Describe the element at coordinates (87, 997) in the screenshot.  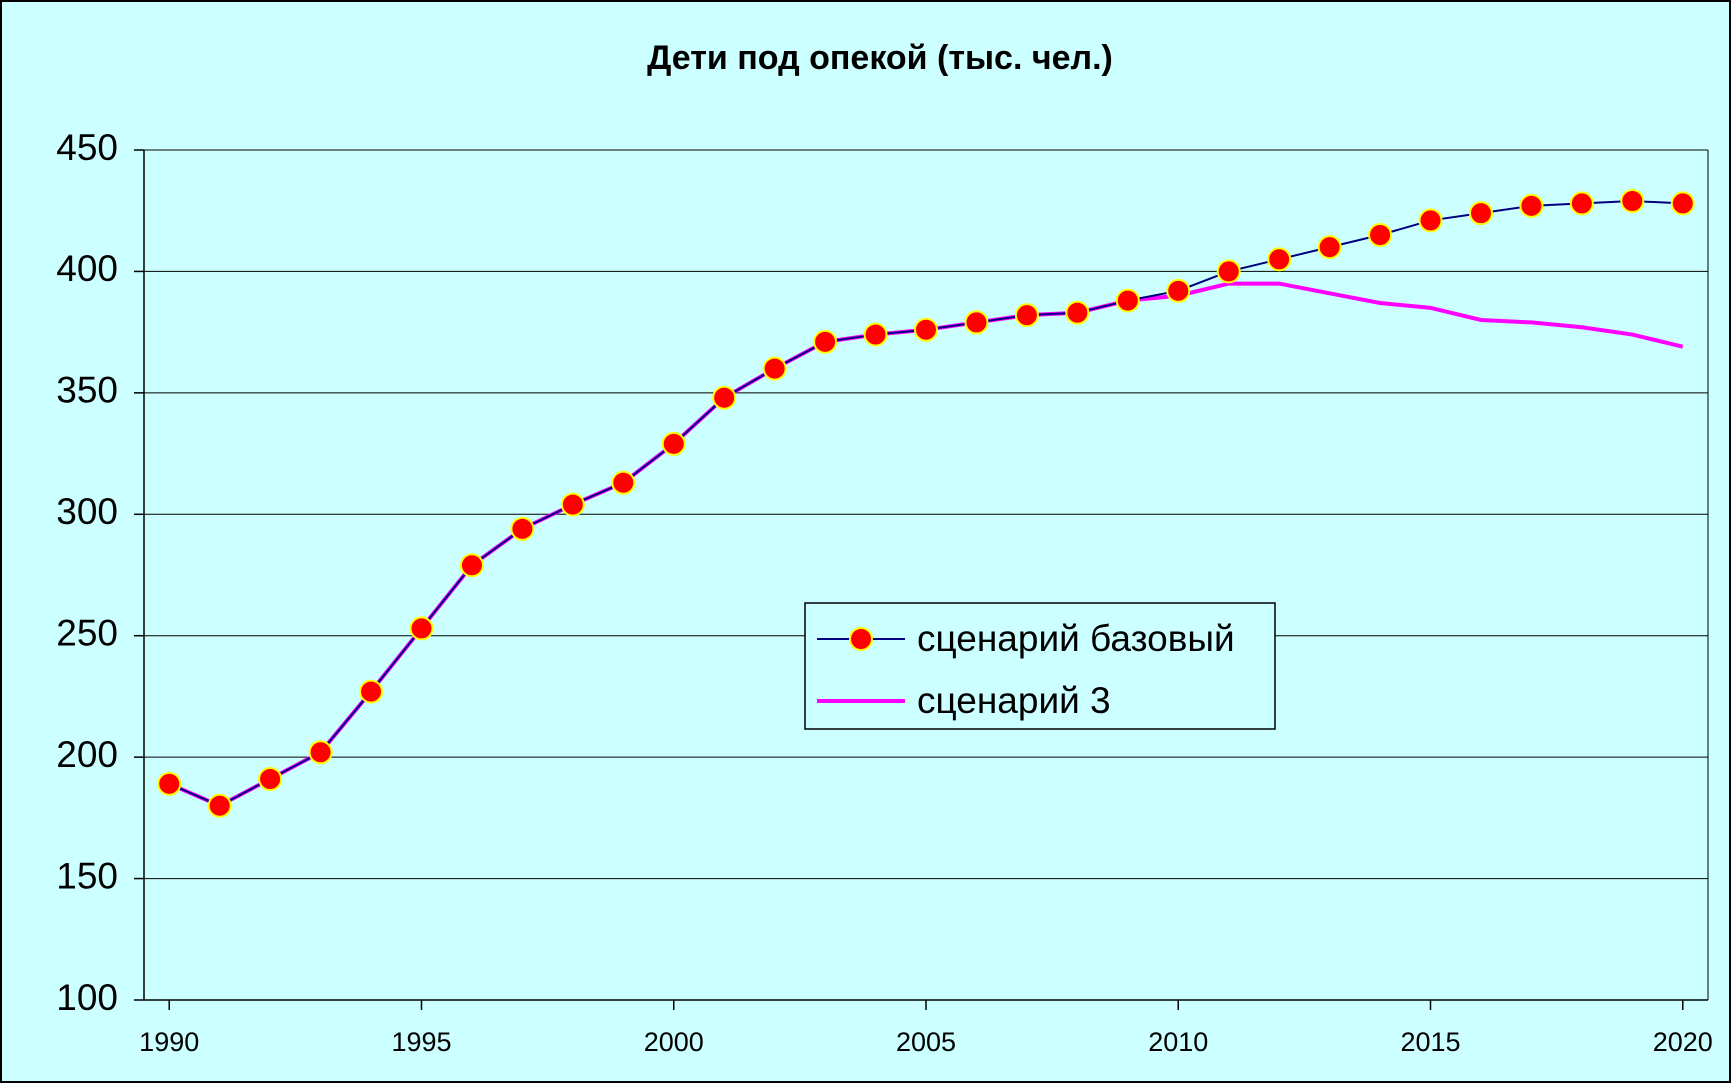
I see `y-tick-label: 100` at that location.